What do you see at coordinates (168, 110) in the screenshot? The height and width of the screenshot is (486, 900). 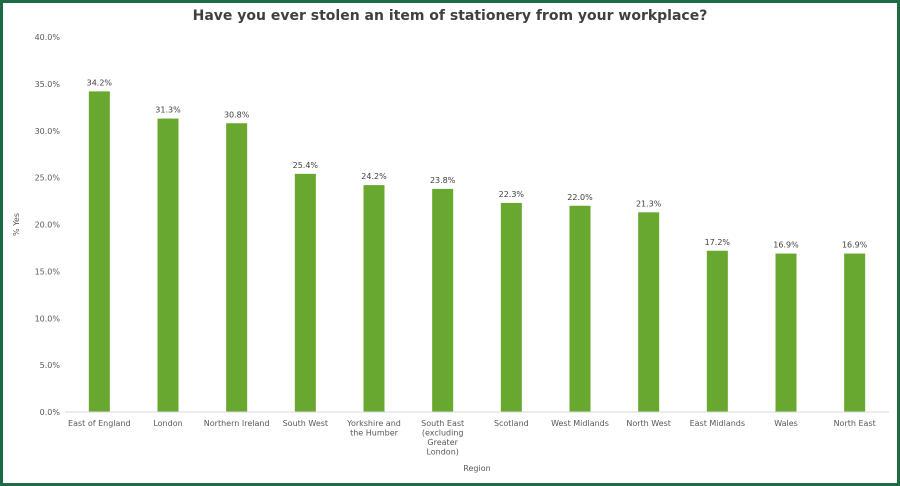 I see `data-label: 31.3%` at bounding box center [168, 110].